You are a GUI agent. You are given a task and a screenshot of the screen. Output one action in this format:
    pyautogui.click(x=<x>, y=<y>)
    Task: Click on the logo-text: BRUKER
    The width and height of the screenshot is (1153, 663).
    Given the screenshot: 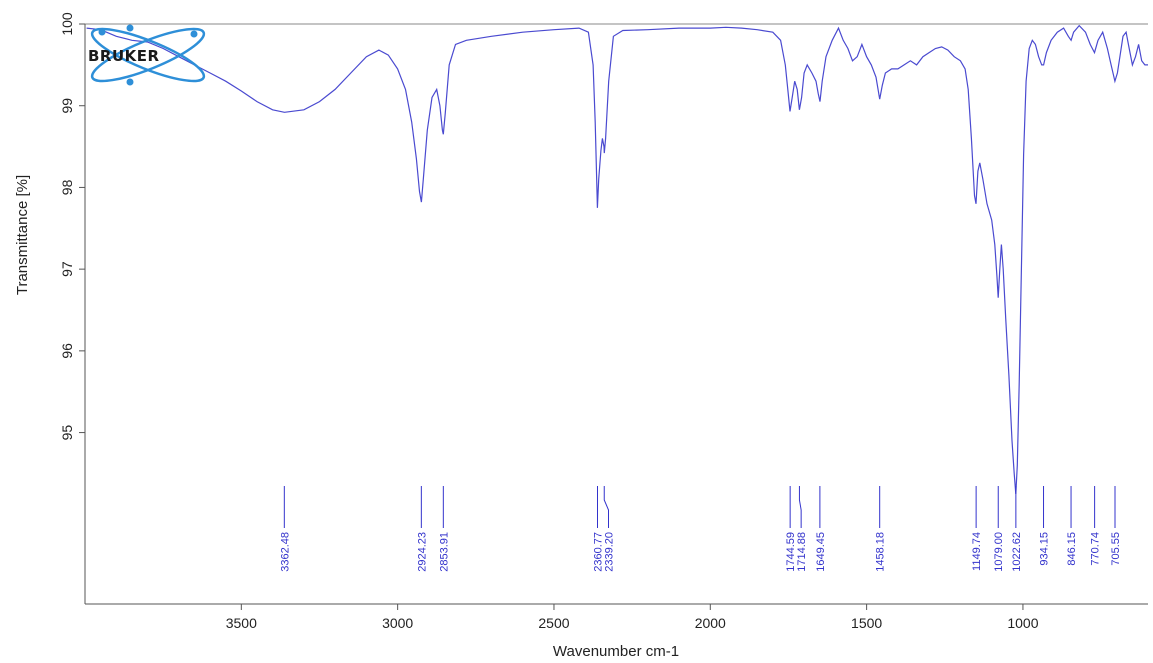 What is the action you would take?
    pyautogui.click(x=124, y=56)
    